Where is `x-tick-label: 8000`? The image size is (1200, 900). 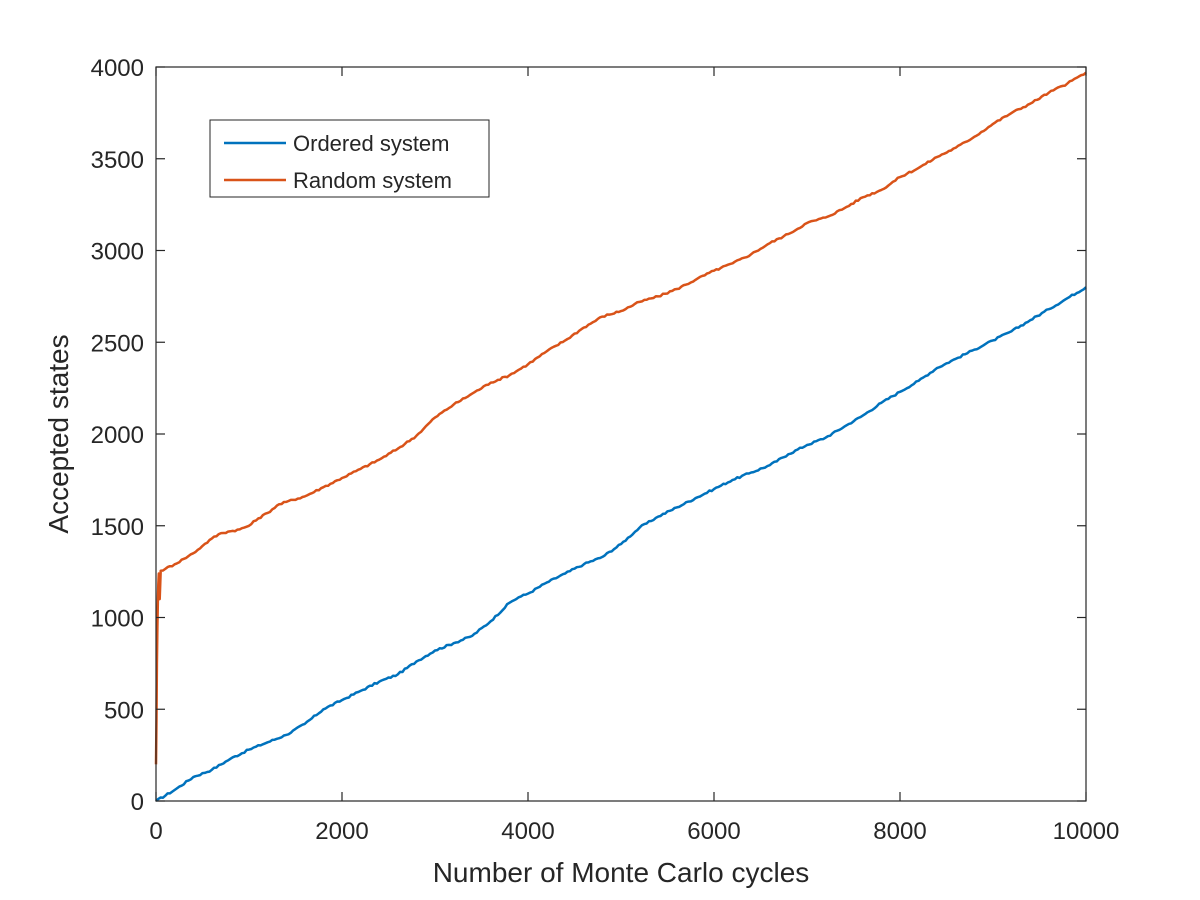
x-tick-label: 8000 is located at coordinates (899, 831).